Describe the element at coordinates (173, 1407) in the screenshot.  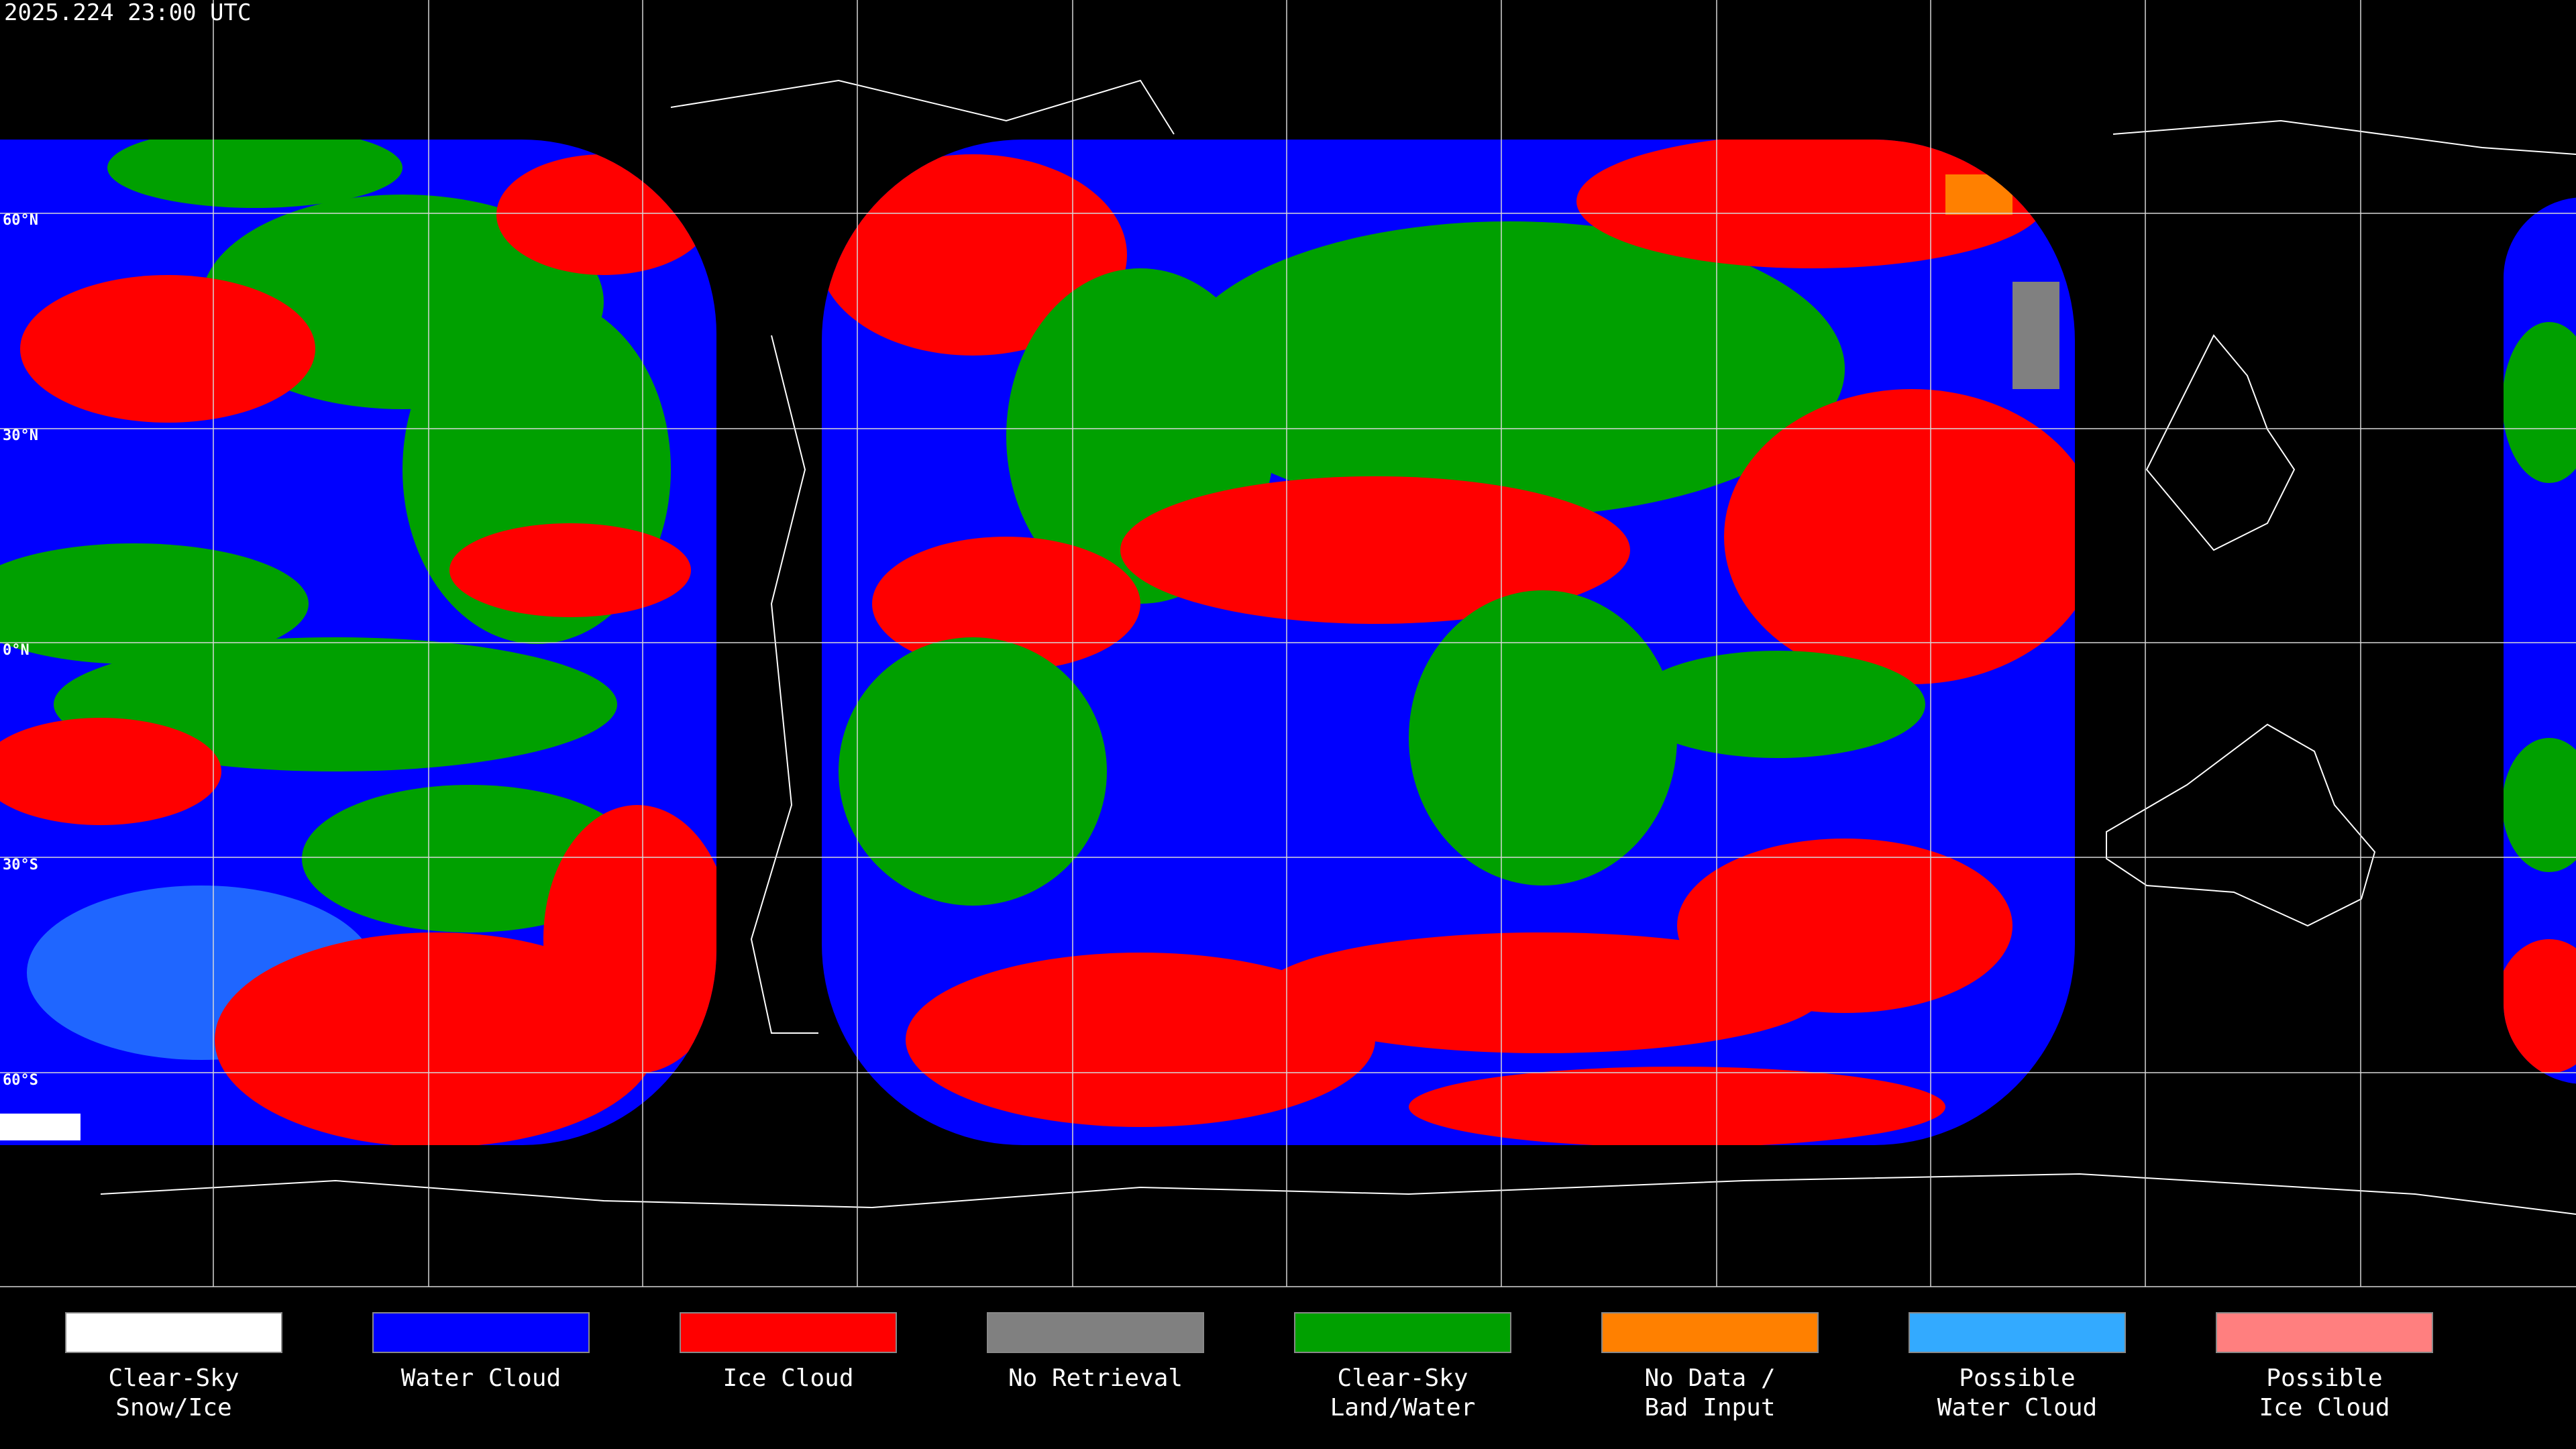
I see `legend-label: Snow/Ice` at that location.